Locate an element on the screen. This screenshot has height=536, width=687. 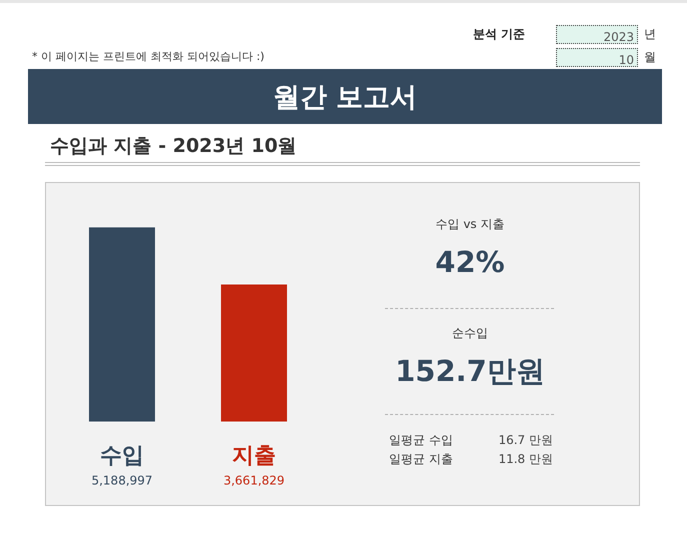
text: 수입 vs 지출 is located at coordinates (470, 224).